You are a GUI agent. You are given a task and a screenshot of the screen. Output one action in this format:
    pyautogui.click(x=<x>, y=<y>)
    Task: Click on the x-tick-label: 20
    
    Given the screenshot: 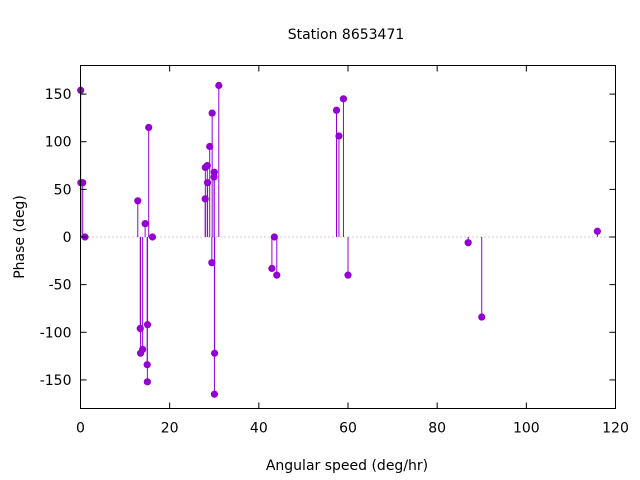 What is the action you would take?
    pyautogui.click(x=170, y=429)
    